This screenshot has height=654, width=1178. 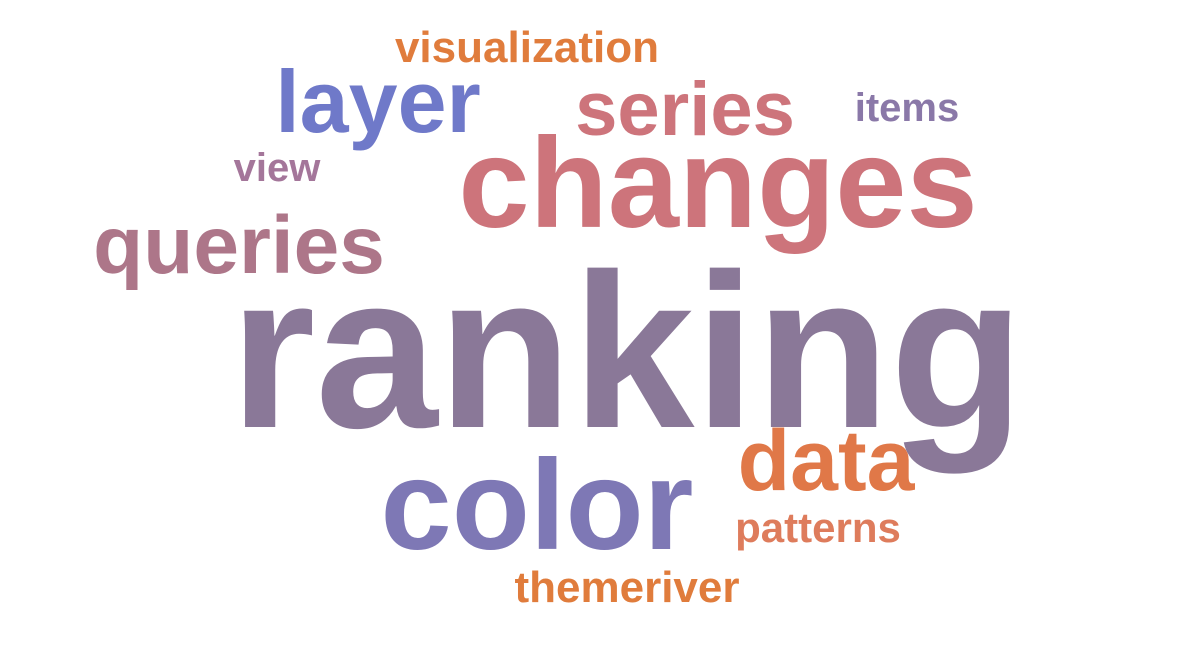 I want to click on word-color: color, so click(x=537, y=505).